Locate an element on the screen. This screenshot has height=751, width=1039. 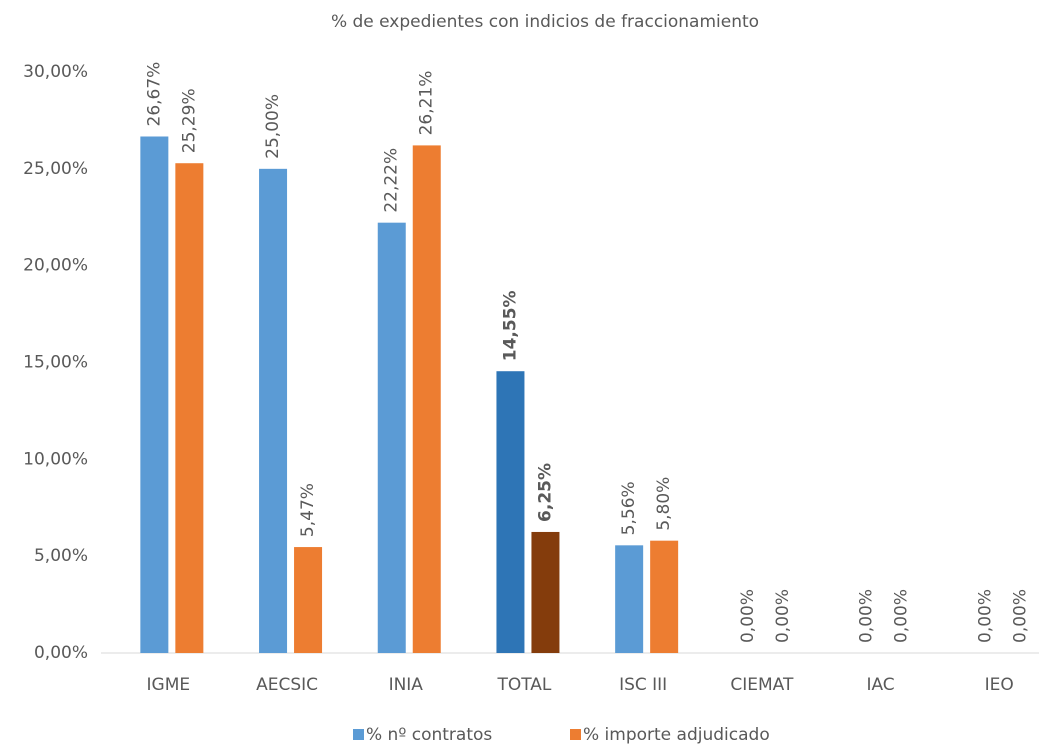
y-tick-label: 15,00% is located at coordinates (55, 363).